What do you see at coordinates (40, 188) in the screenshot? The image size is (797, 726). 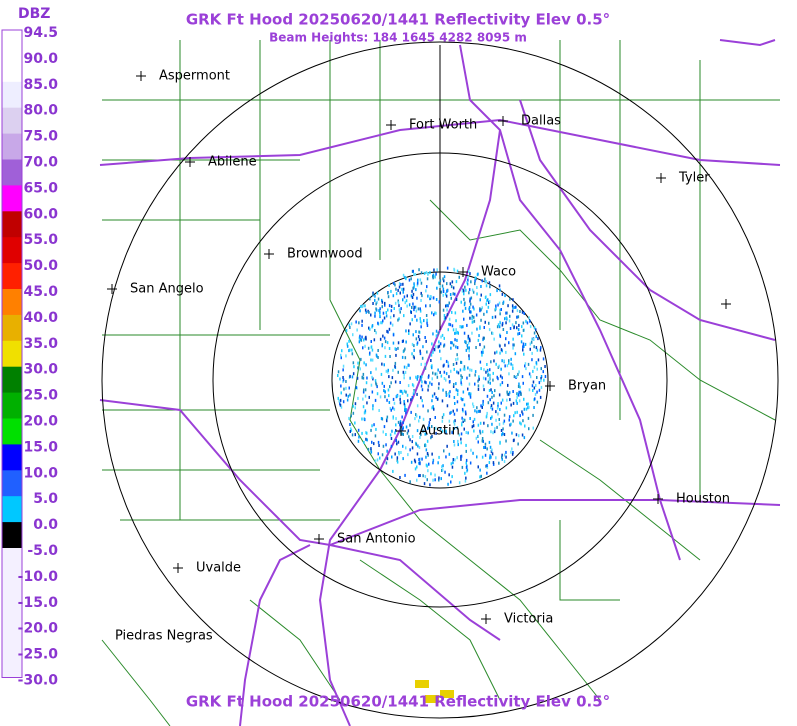 I see `legend-label: 65.0` at bounding box center [40, 188].